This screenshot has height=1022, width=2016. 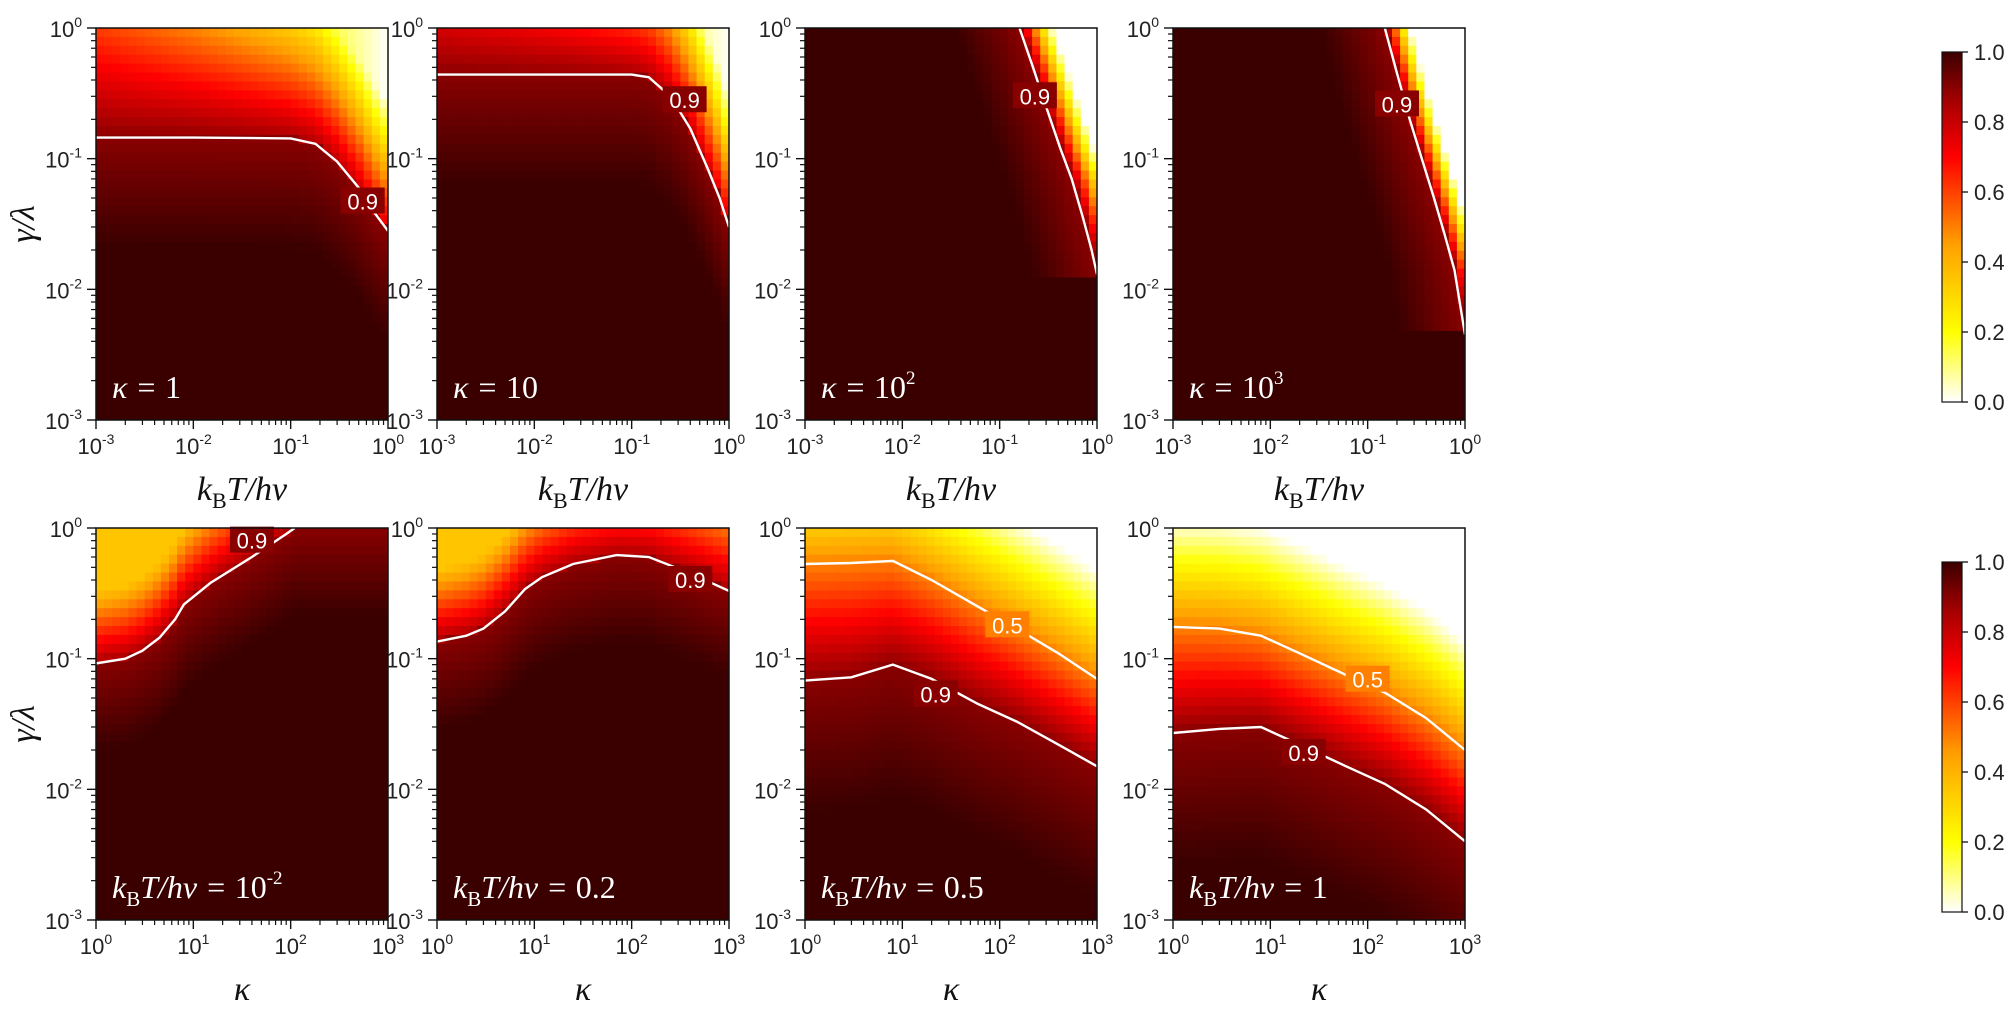 What do you see at coordinates (684, 99) in the screenshot?
I see `contour-label-bg` at bounding box center [684, 99].